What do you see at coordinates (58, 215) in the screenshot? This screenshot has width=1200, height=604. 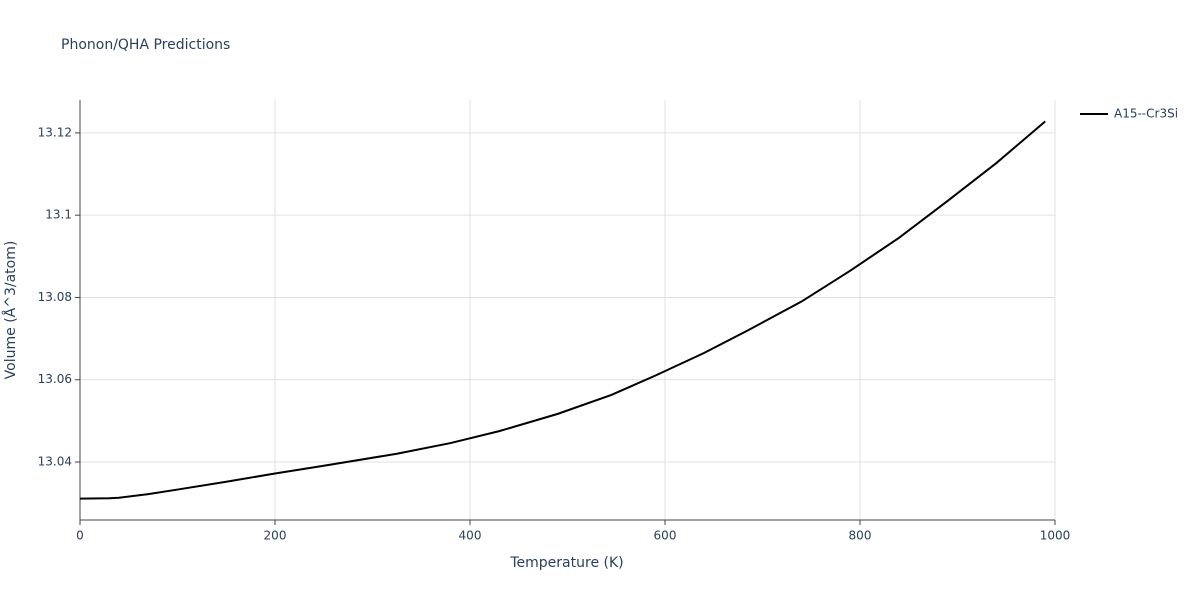 I see `y-tick-label: 13.1` at bounding box center [58, 215].